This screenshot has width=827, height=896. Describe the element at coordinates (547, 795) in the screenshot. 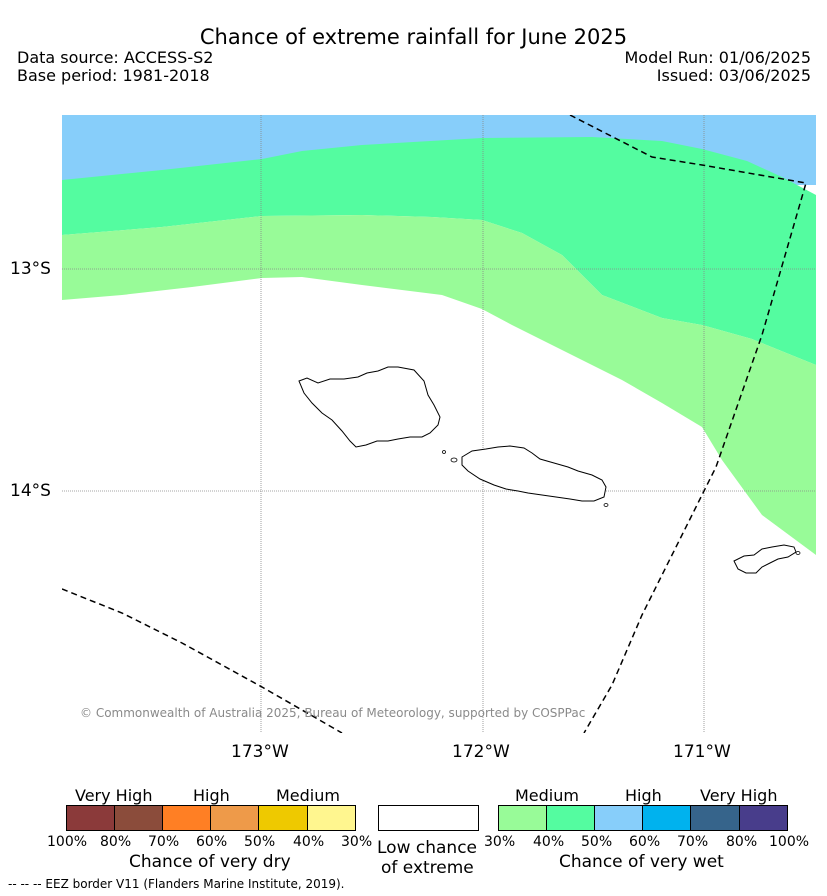

I see `wet-heading-medium: Medium` at that location.